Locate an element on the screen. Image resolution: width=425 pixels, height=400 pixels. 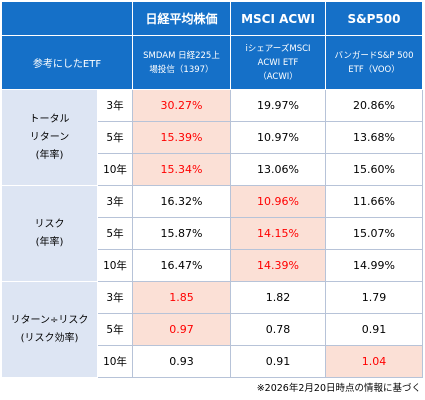
value-cell-msci-acwi: 14.39% is located at coordinates (278, 265).